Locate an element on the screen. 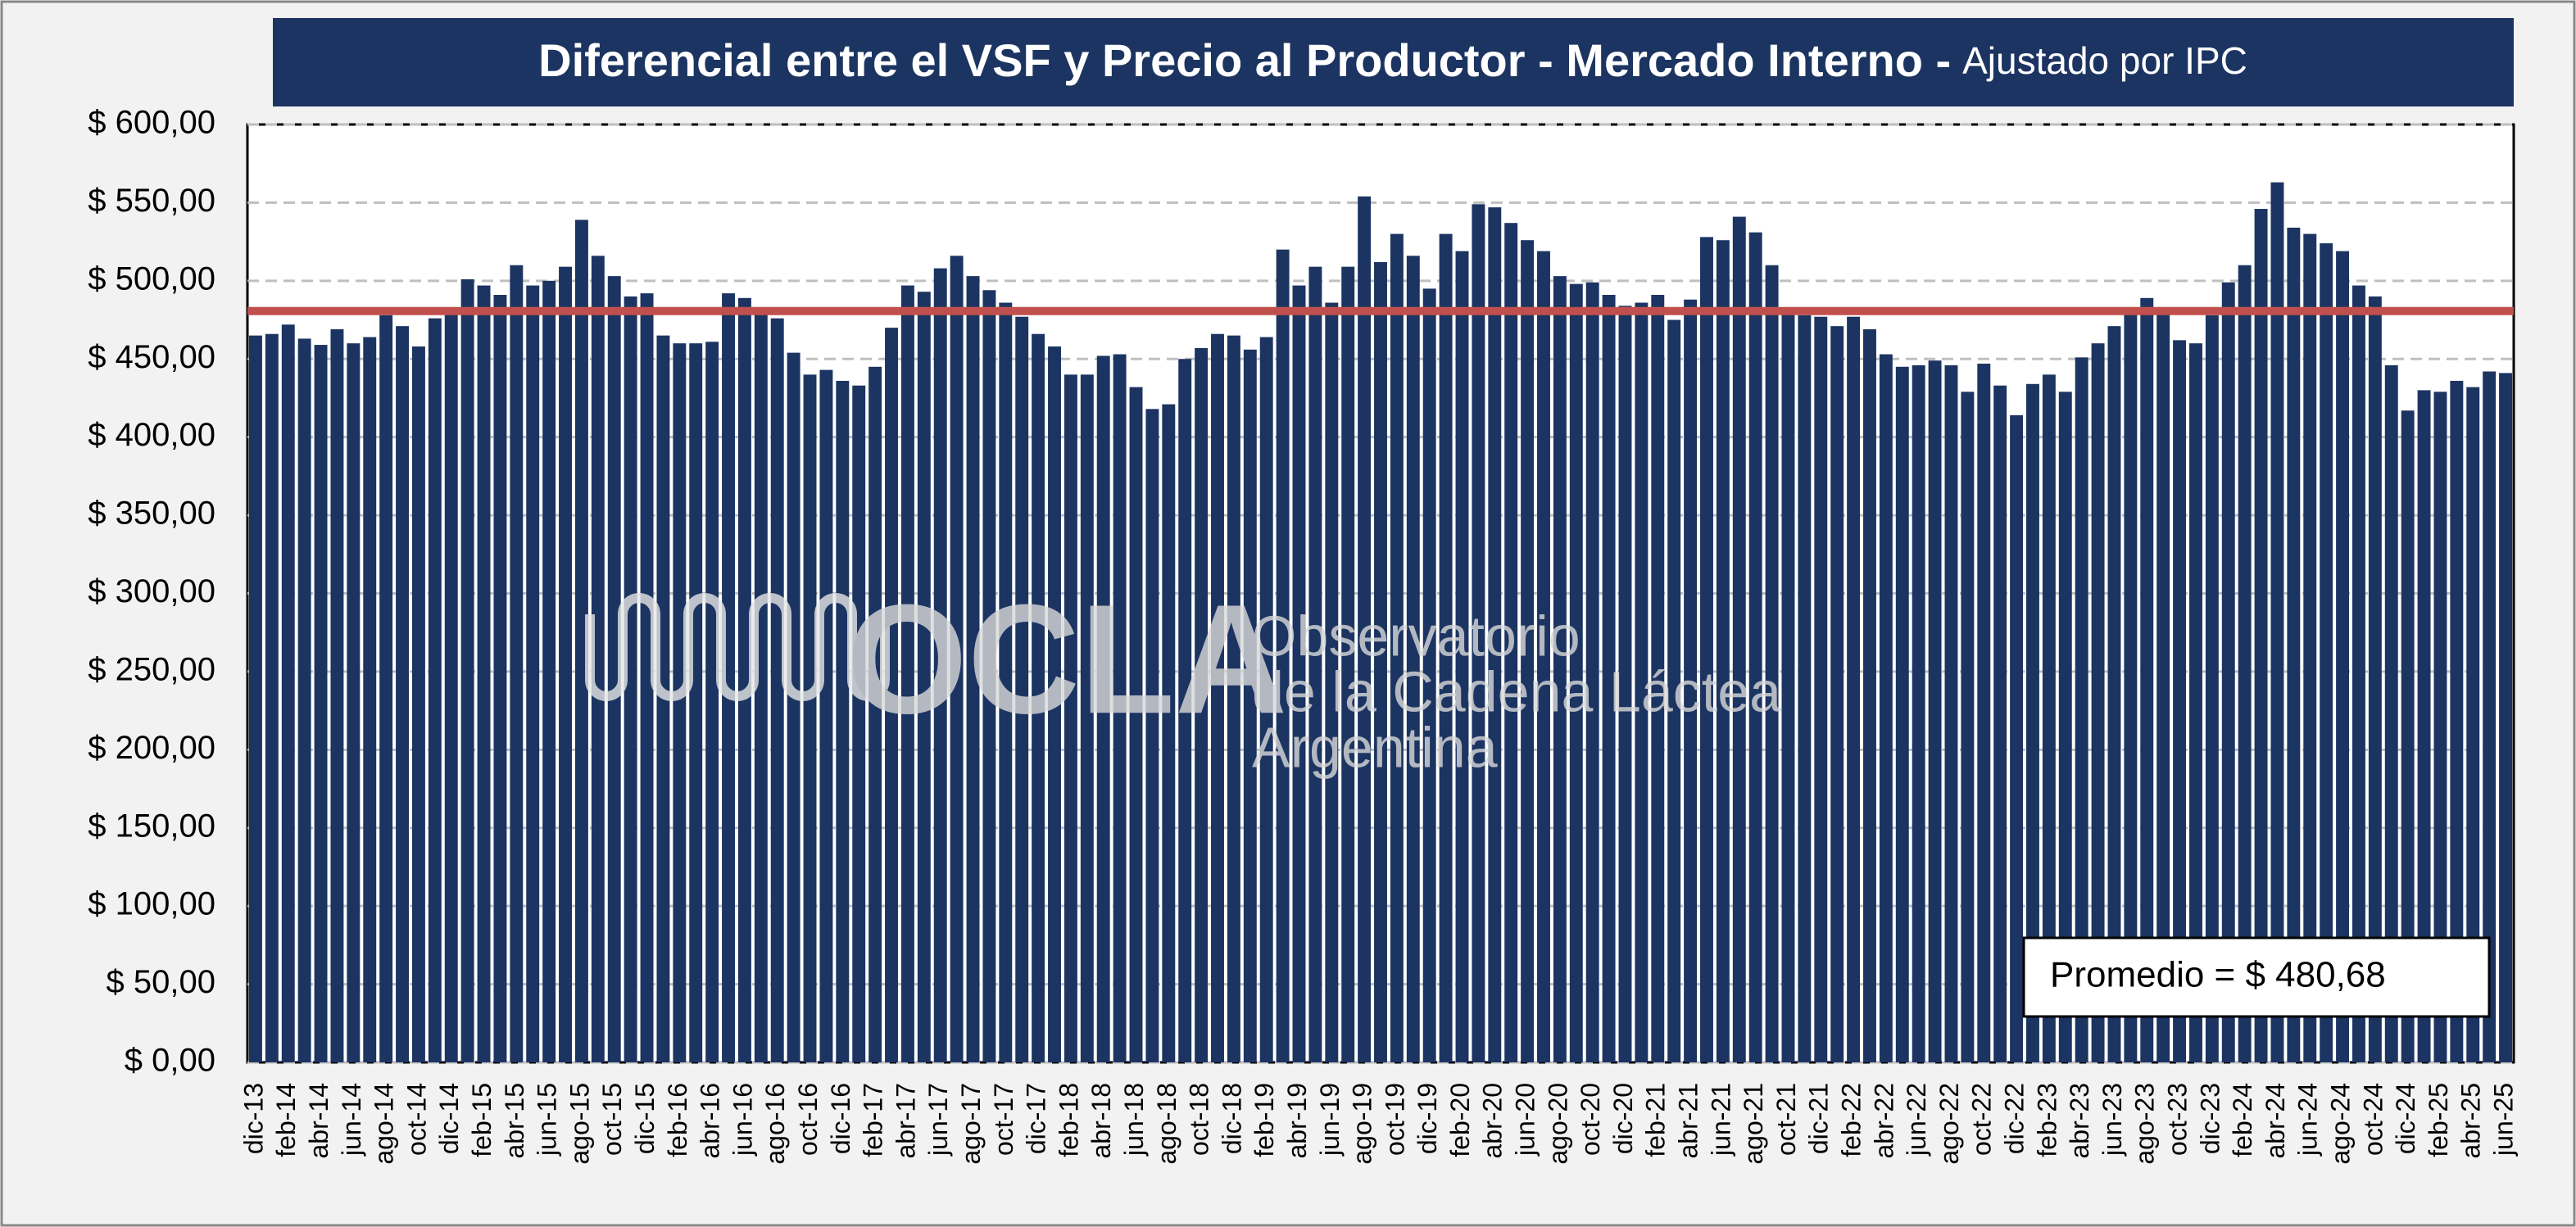 Image resolution: width=2576 pixels, height=1227 pixels. x-tick-label: abr-16 is located at coordinates (710, 1121).